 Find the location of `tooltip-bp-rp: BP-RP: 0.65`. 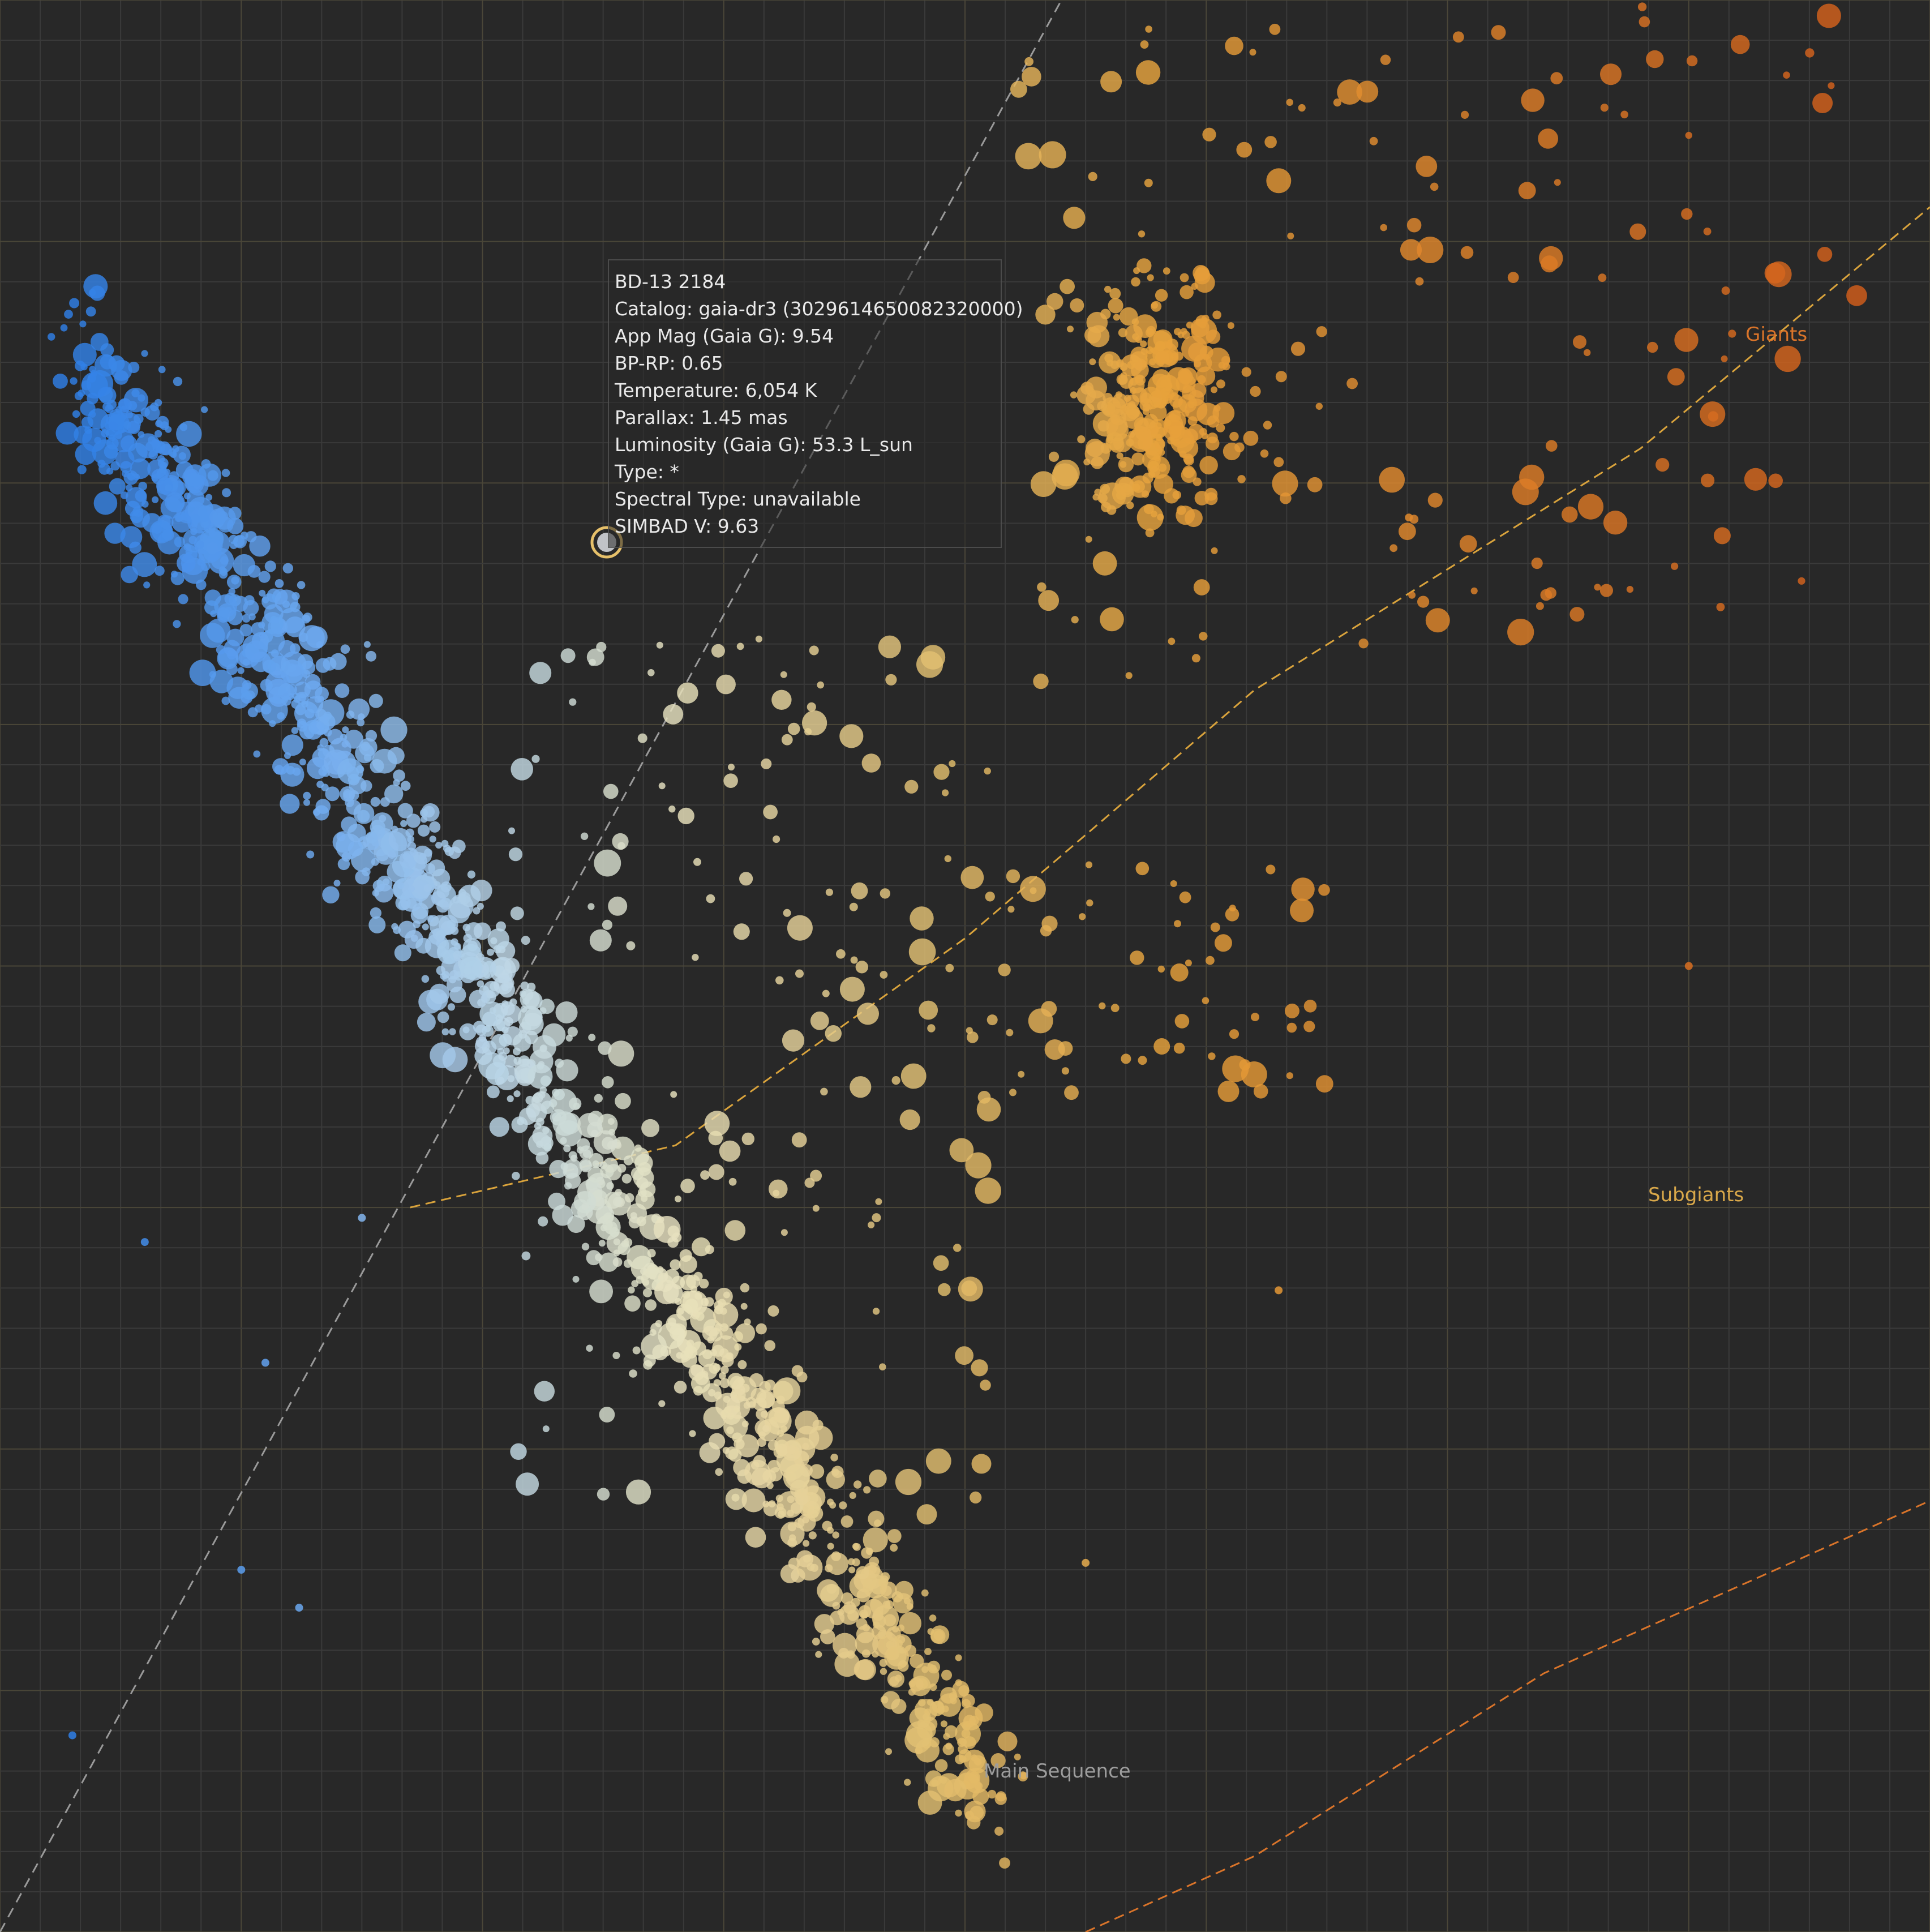

tooltip-bp-rp: BP-RP: 0.65 is located at coordinates (669, 363).